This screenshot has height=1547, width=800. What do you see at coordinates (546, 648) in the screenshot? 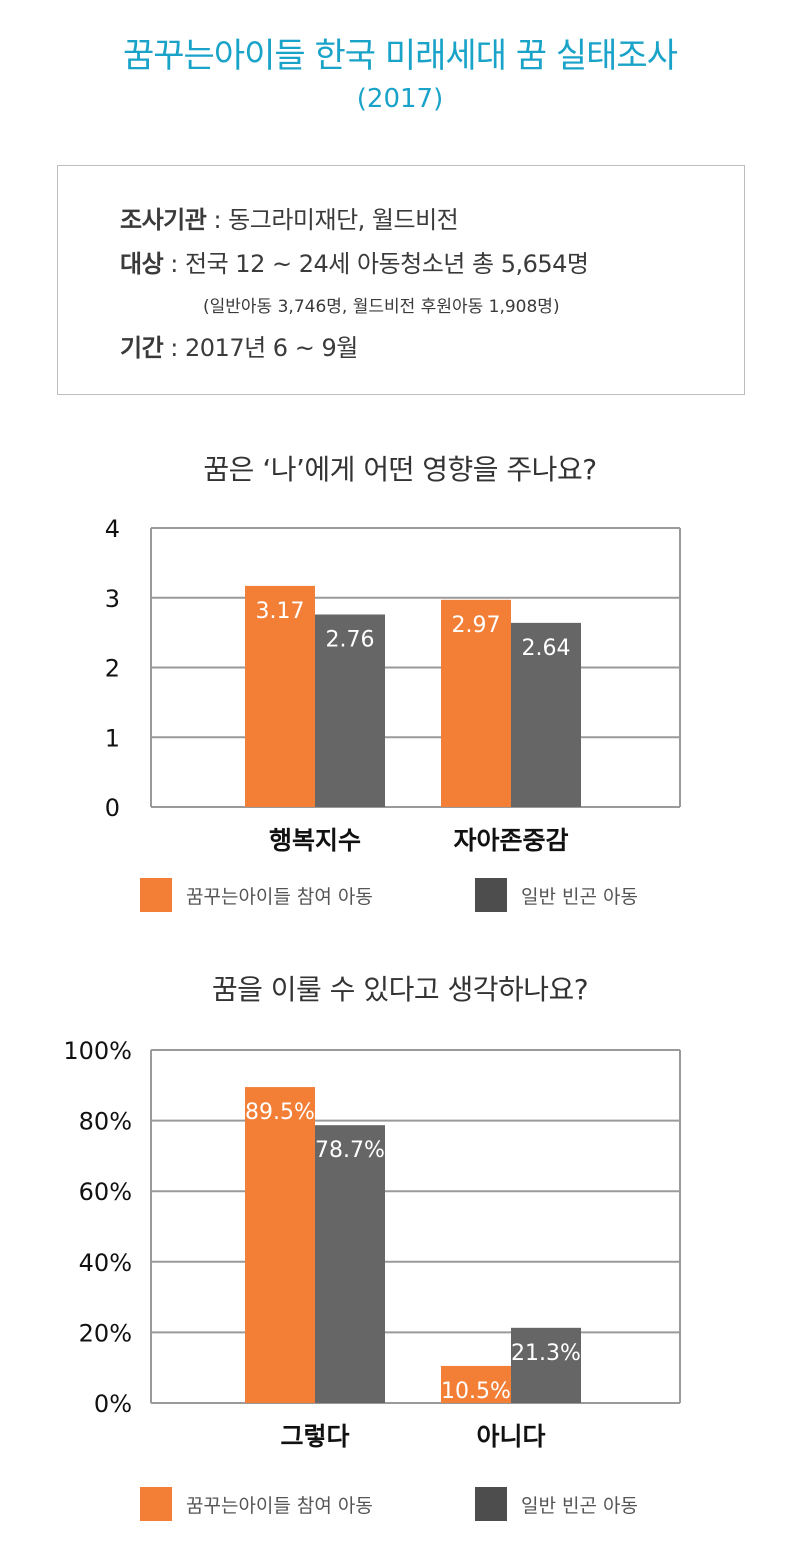
I see `chart1-data-label: 2.64` at bounding box center [546, 648].